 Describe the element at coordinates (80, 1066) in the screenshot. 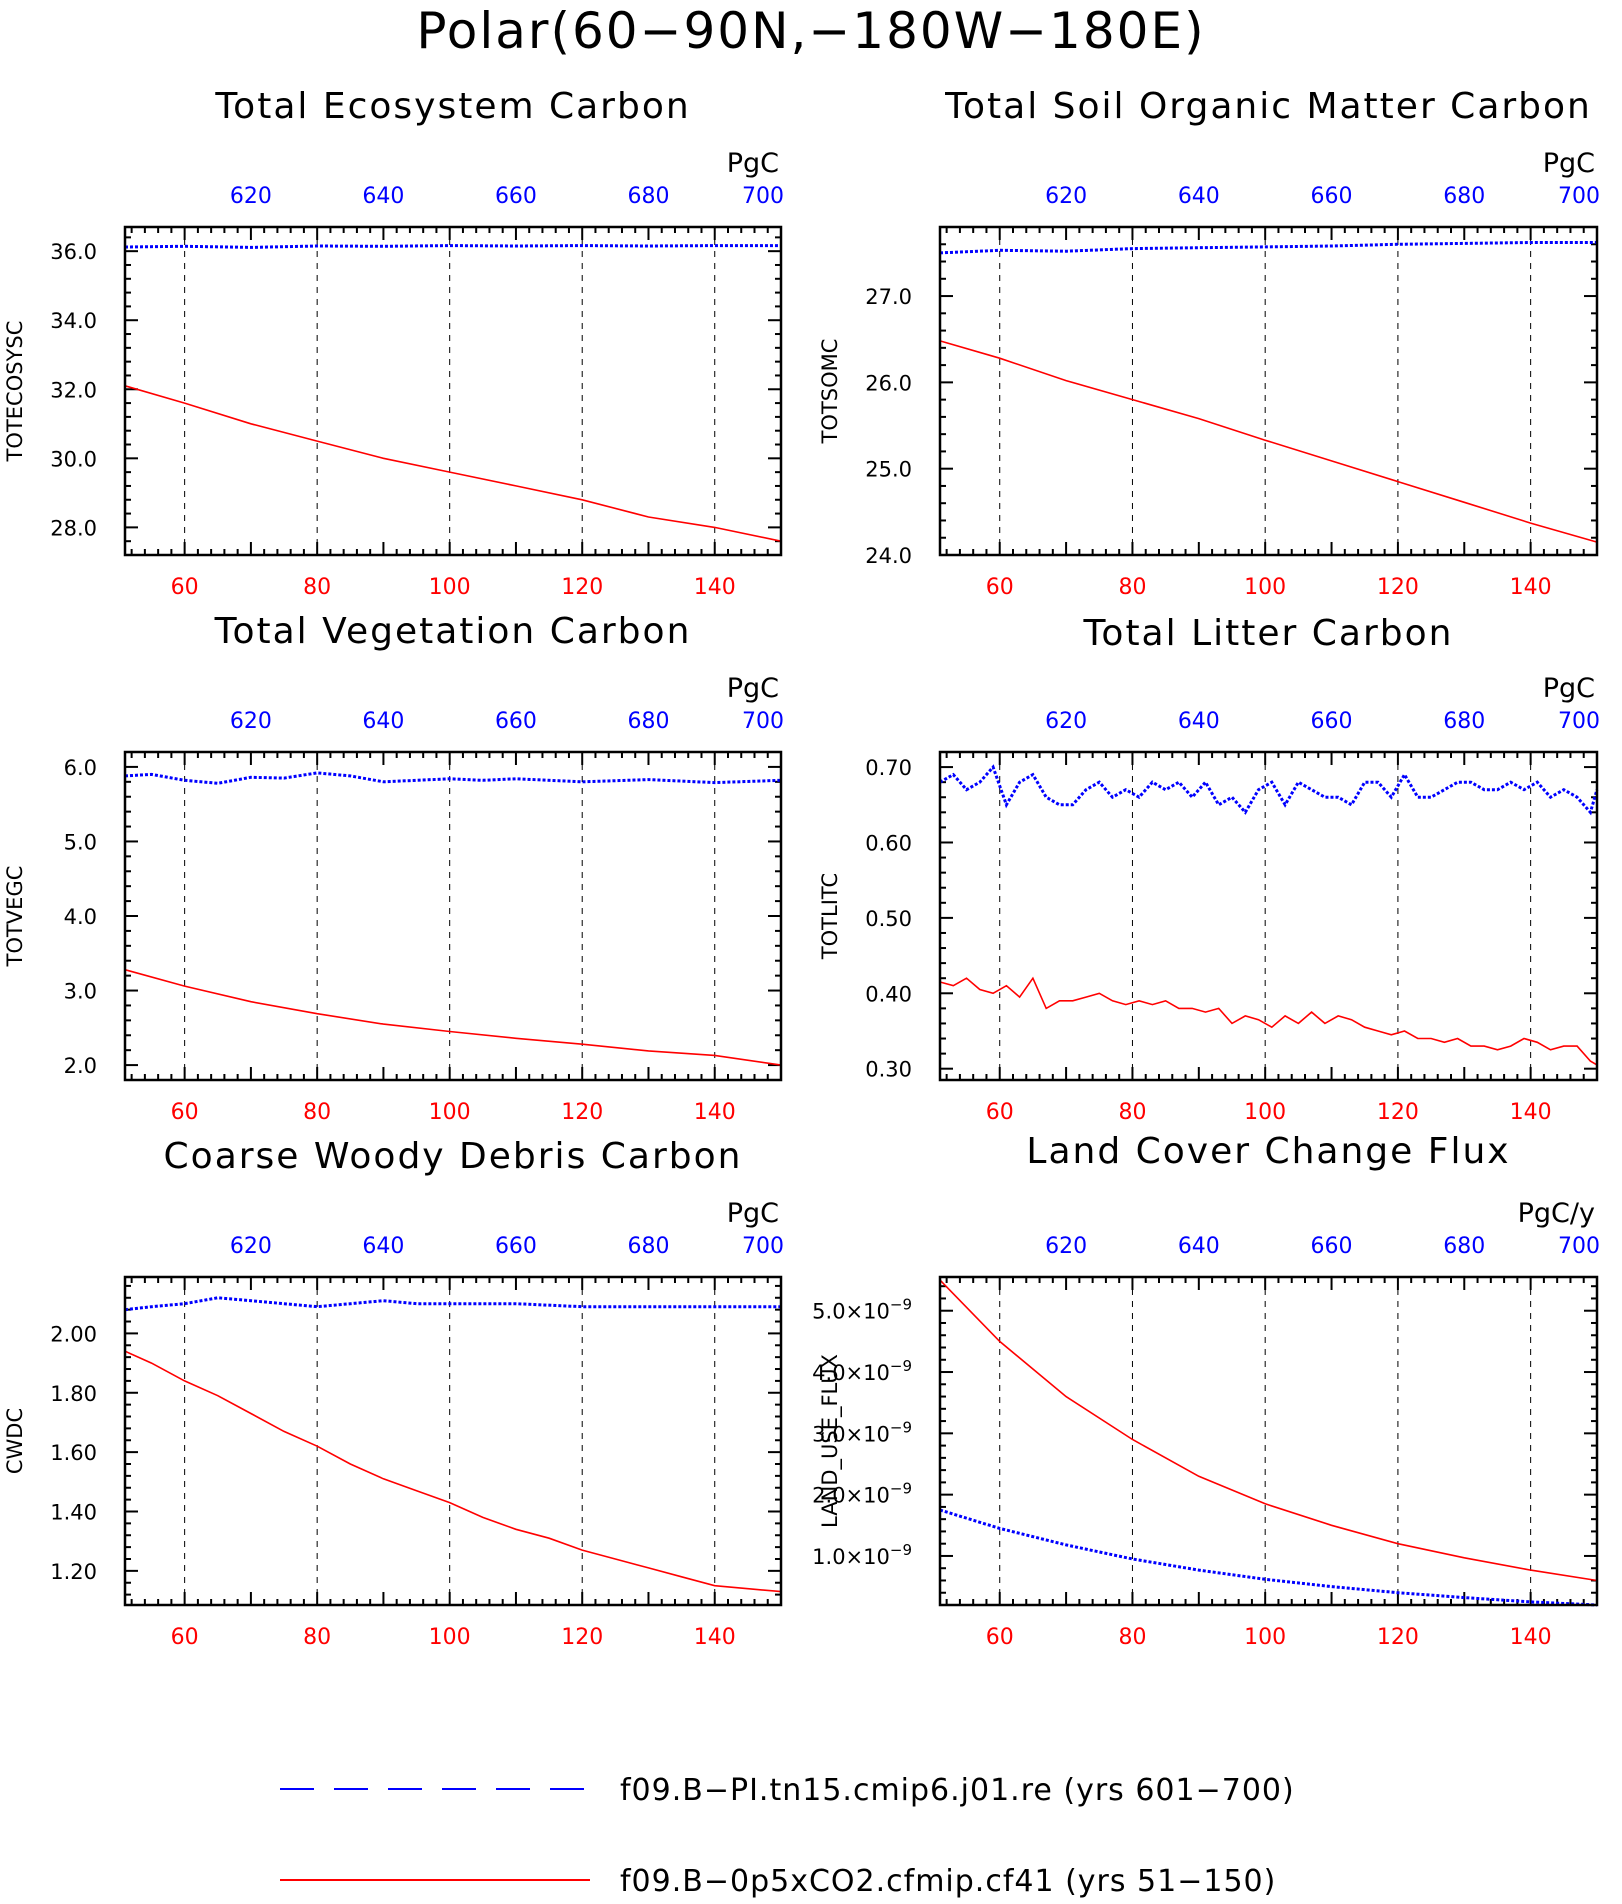

I see `y-tick-label: 2.0` at that location.